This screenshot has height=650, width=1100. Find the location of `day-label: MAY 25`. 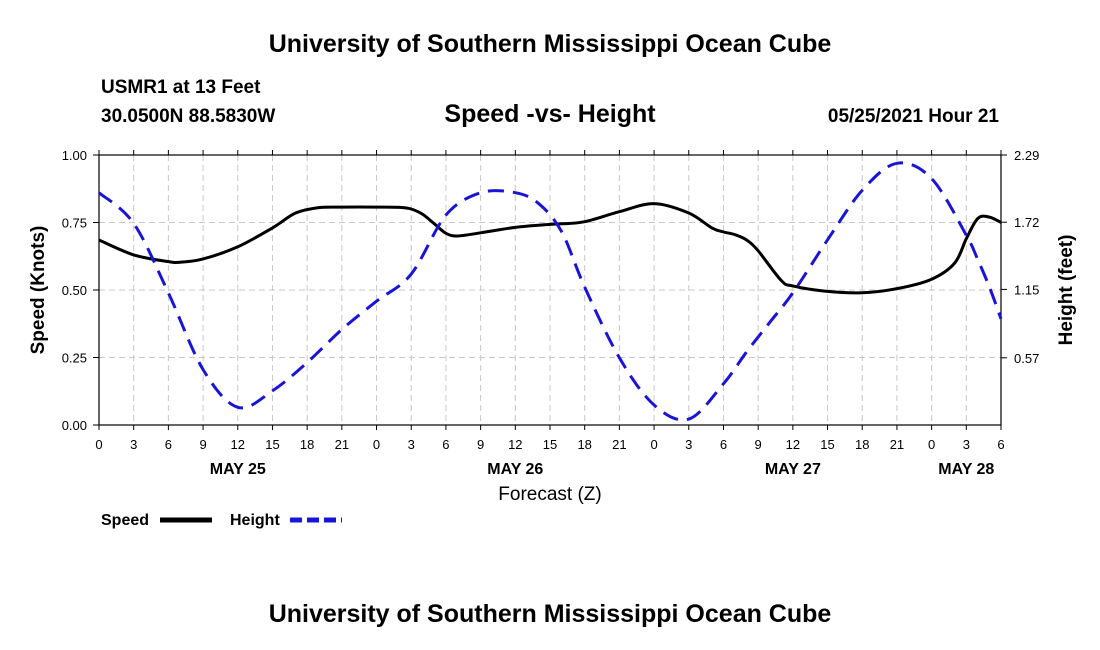

day-label: MAY 25 is located at coordinates (238, 469).